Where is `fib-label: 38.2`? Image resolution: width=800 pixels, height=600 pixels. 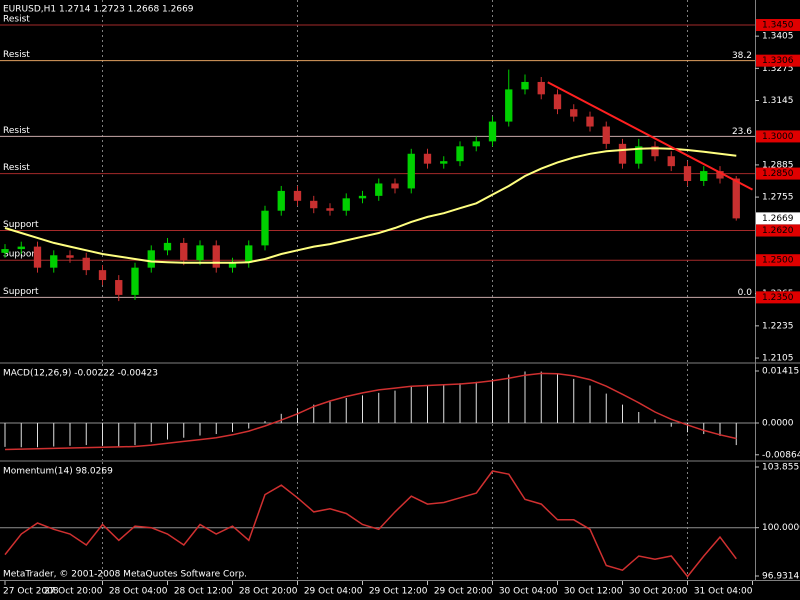
fib-label: 38.2 is located at coordinates (742, 56).